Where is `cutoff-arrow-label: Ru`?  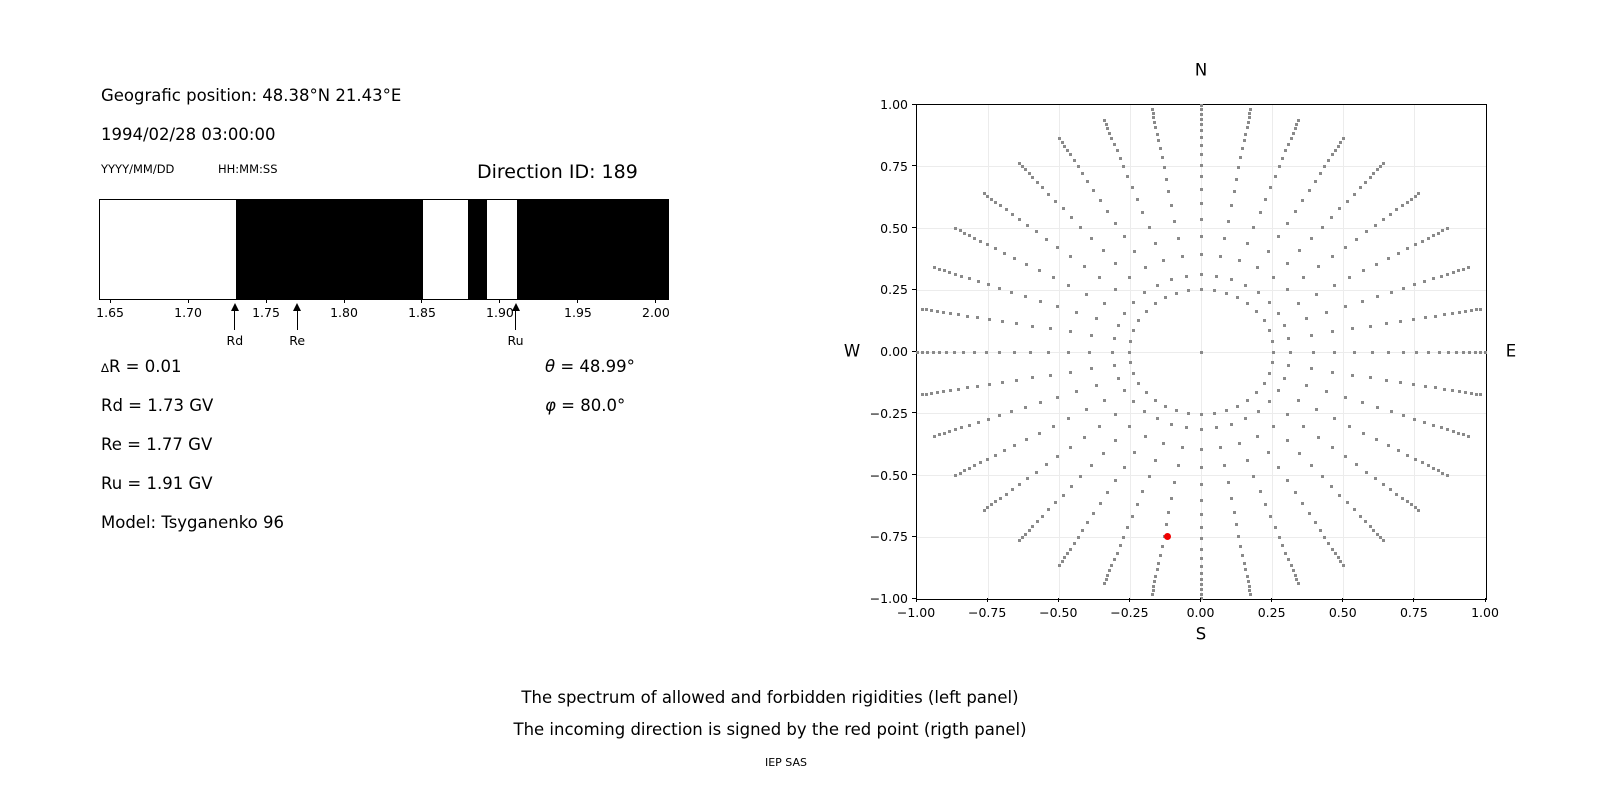 cutoff-arrow-label: Ru is located at coordinates (515, 340).